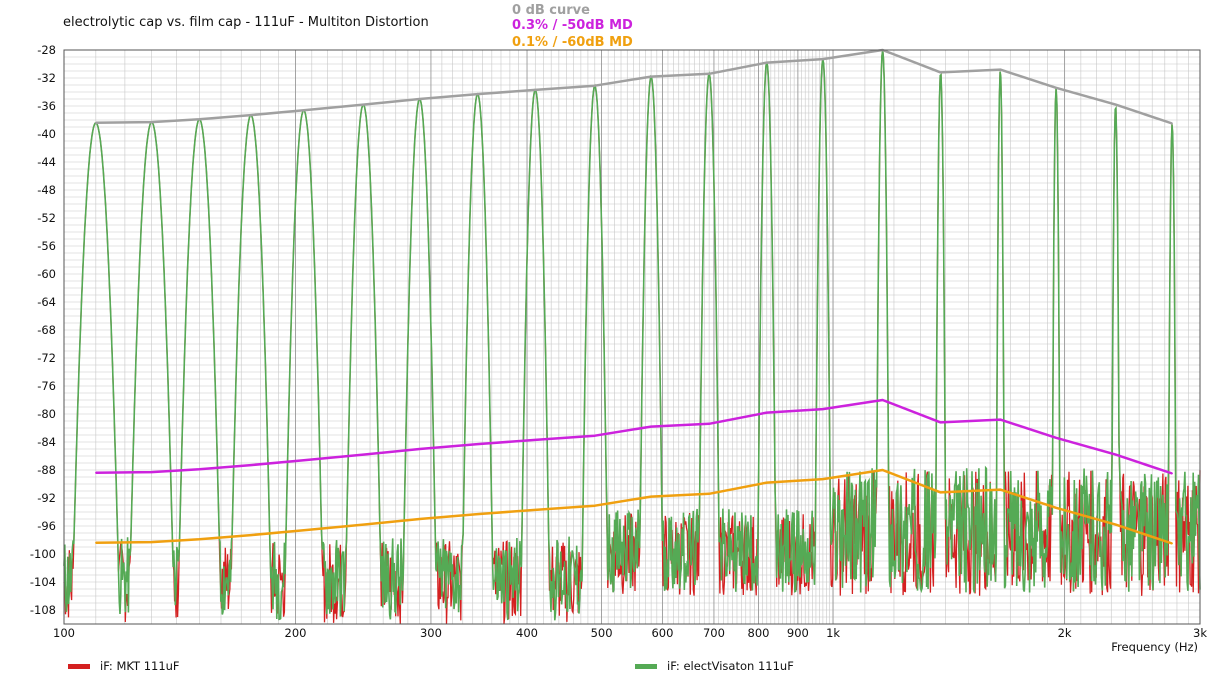 The height and width of the screenshot is (697, 1222). What do you see at coordinates (43, 582) in the screenshot?
I see `y-tick-label: -104` at bounding box center [43, 582].